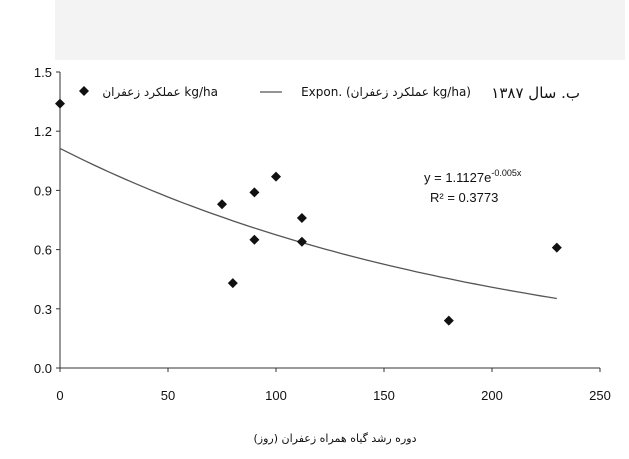  What do you see at coordinates (276, 395) in the screenshot?
I see `x-tick-label: 100` at bounding box center [276, 395].